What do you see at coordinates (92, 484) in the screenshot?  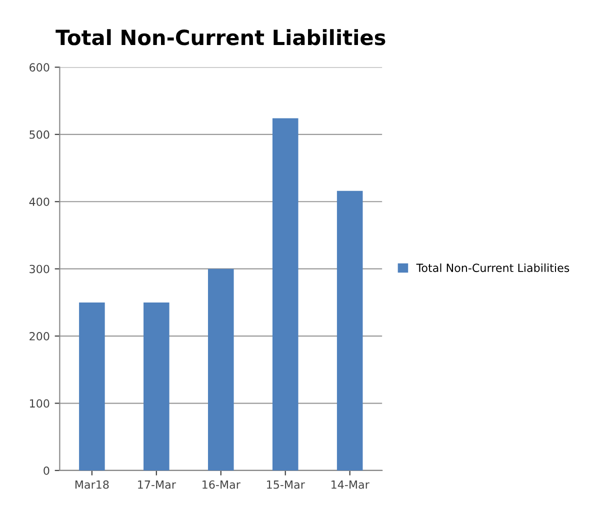 I see `x-tick-label: Mar18` at bounding box center [92, 484].